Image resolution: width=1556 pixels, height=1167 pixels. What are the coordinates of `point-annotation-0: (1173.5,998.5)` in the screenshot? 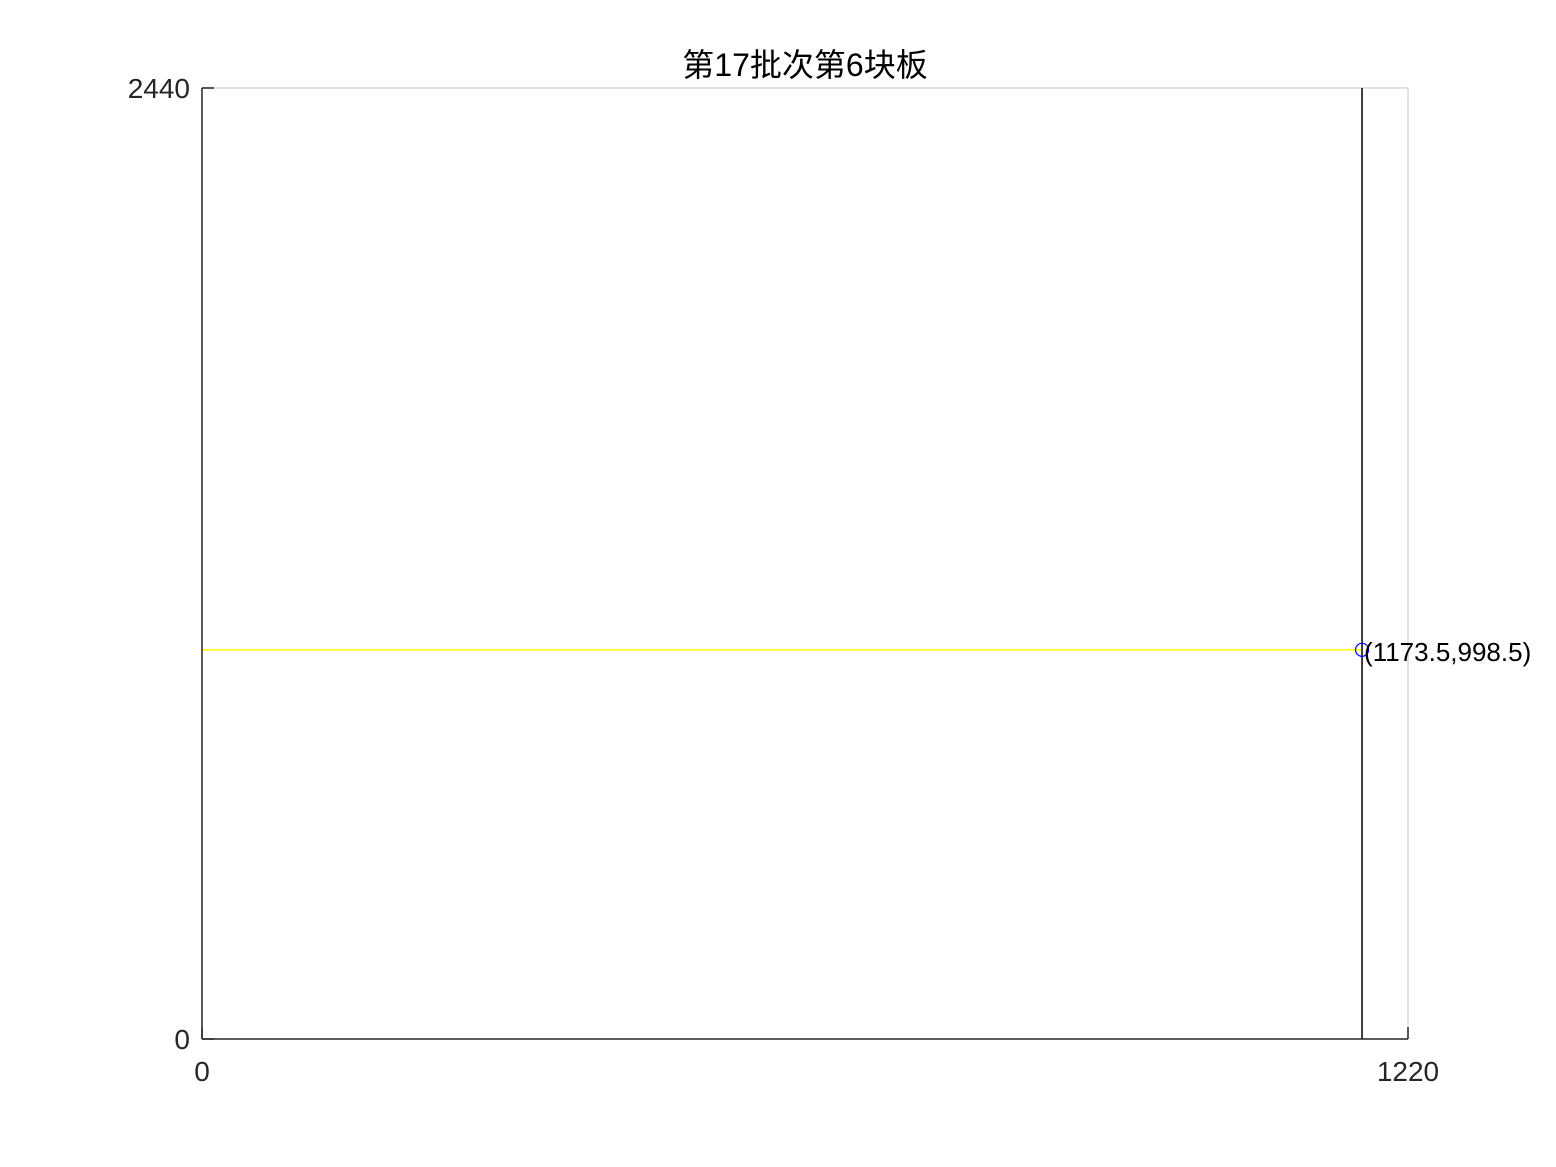 It's located at (1447, 652).